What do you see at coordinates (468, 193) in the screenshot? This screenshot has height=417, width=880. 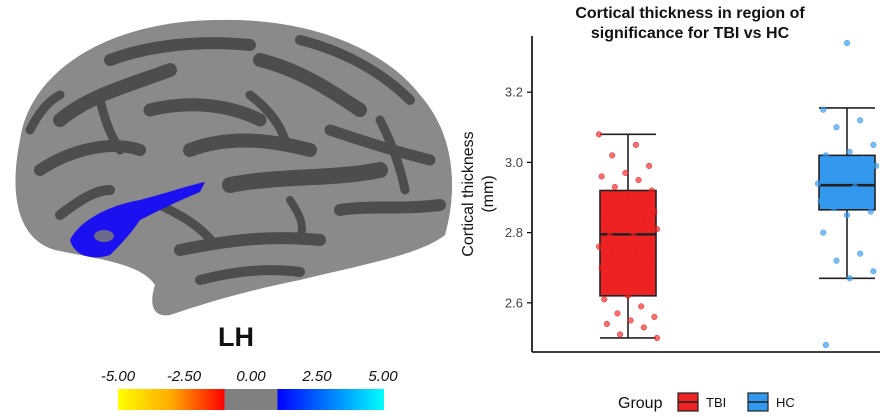 I see `y-axis-label-line-1: Cortical thickness` at bounding box center [468, 193].